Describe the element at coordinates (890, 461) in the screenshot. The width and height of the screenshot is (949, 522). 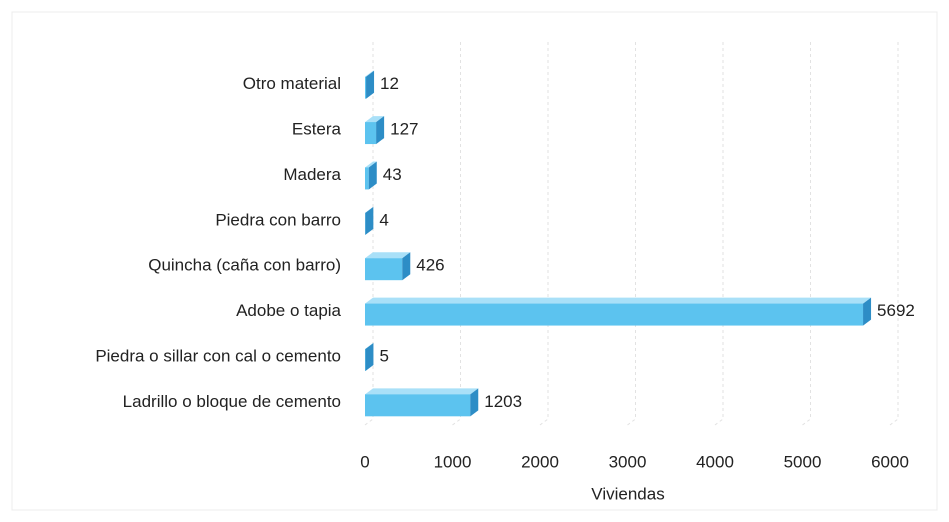
I see `x-tick-label: 6000` at that location.